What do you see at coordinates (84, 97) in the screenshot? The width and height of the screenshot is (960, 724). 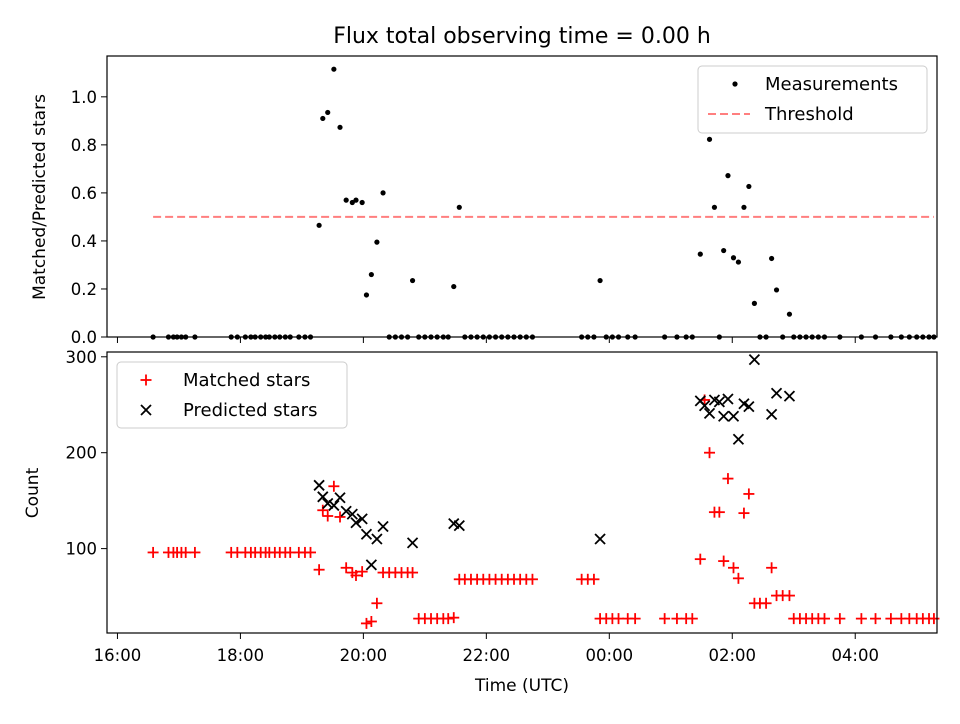 I see `ratio-y-tick-label: 1.0` at bounding box center [84, 97].